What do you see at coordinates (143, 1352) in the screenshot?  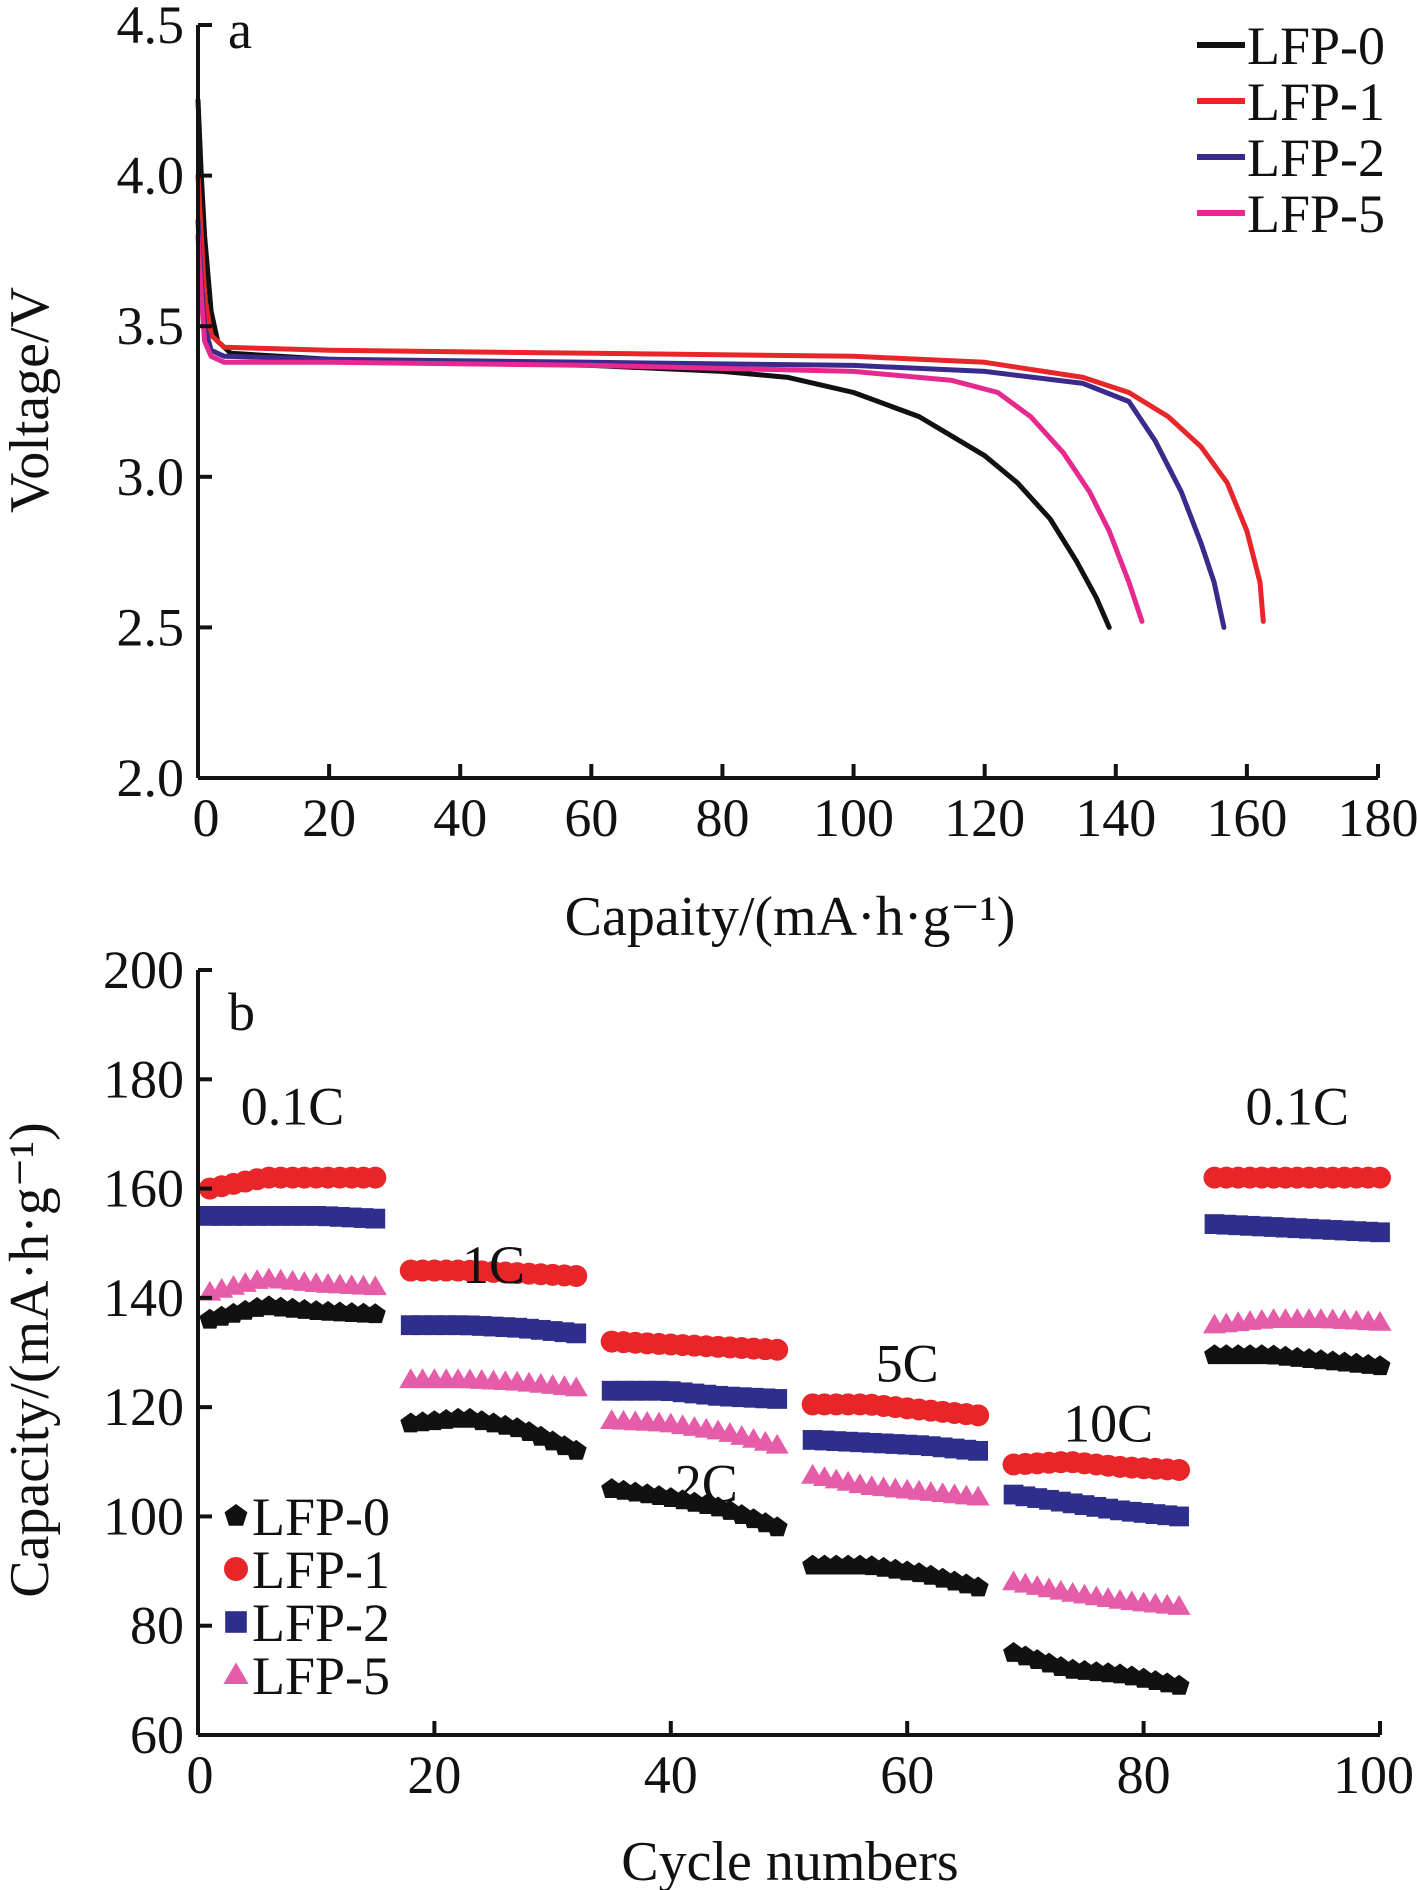 I see `panel-b-y-tick-labels: 60 80 100 120 140 160 180 200` at bounding box center [143, 1352].